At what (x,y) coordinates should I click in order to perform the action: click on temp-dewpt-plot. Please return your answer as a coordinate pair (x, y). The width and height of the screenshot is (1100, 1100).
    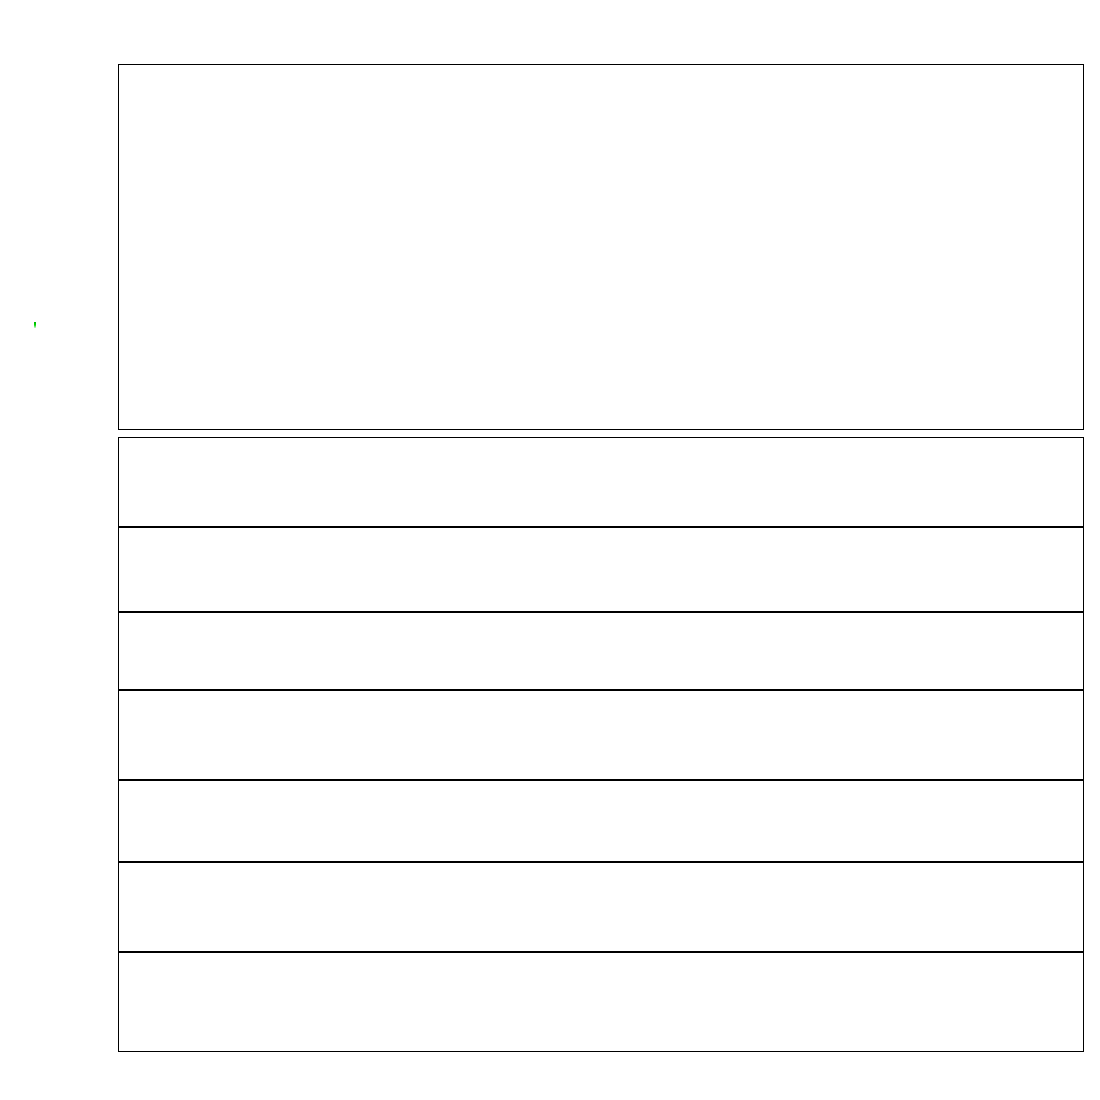
    Looking at the image, I should click on (601, 735).